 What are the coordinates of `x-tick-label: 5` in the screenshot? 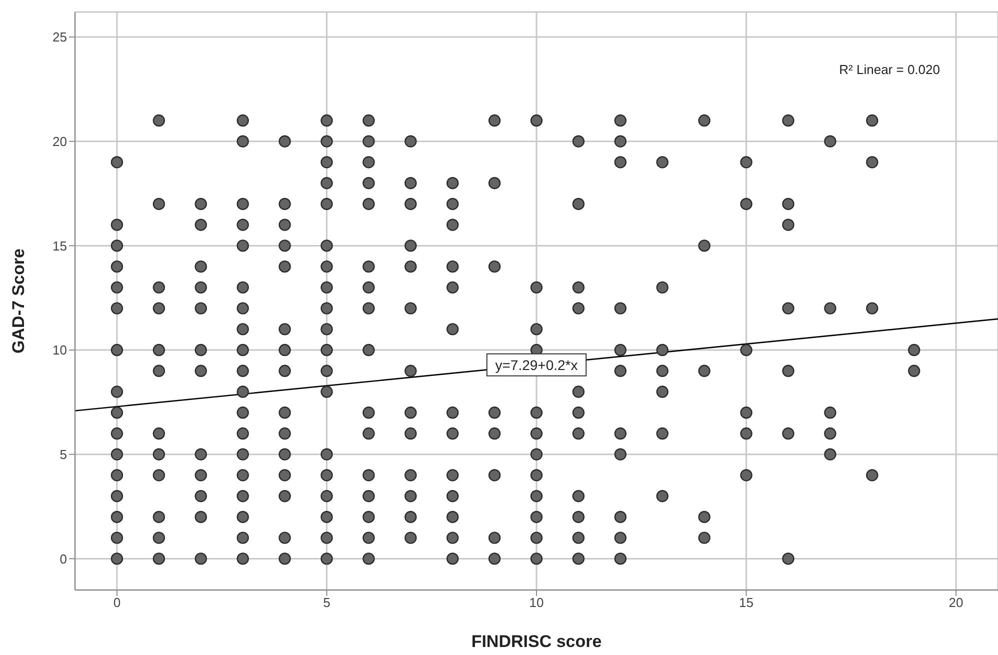 It's located at (326, 602).